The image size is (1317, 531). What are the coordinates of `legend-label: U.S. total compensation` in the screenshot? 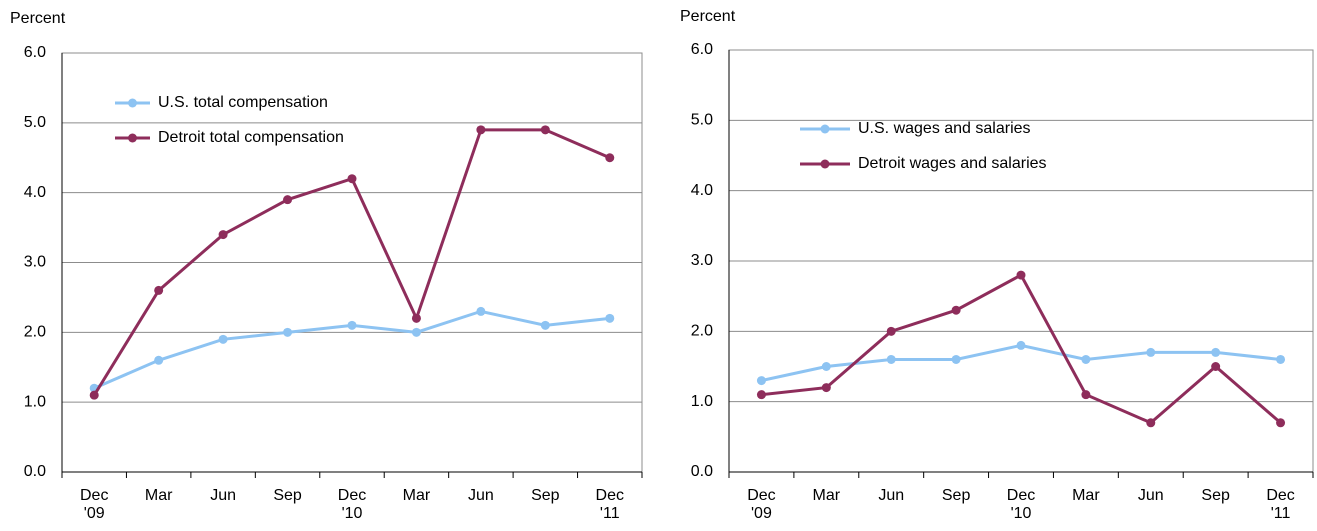 It's located at (243, 102).